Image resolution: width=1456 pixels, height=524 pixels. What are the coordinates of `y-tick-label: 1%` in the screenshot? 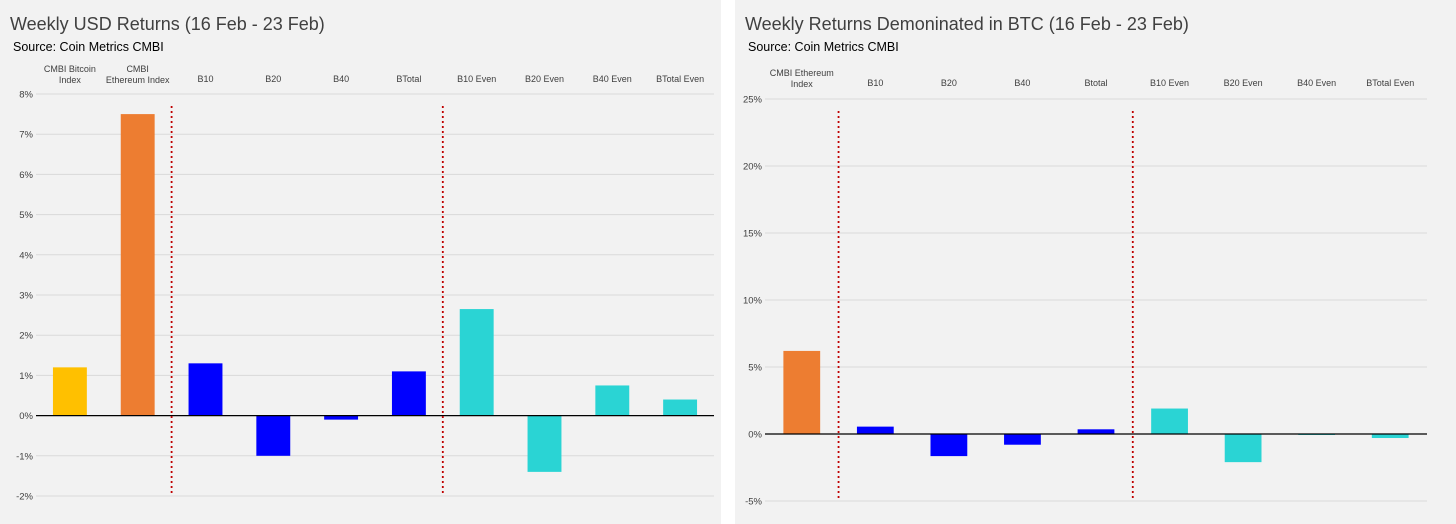 It's located at (26, 376).